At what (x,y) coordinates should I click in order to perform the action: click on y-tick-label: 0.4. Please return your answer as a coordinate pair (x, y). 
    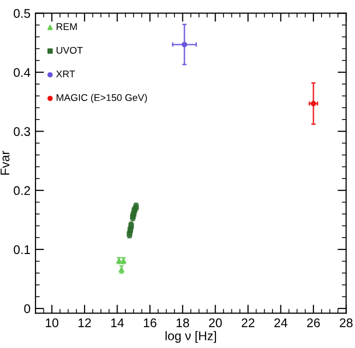
    Looking at the image, I should click on (22, 72).